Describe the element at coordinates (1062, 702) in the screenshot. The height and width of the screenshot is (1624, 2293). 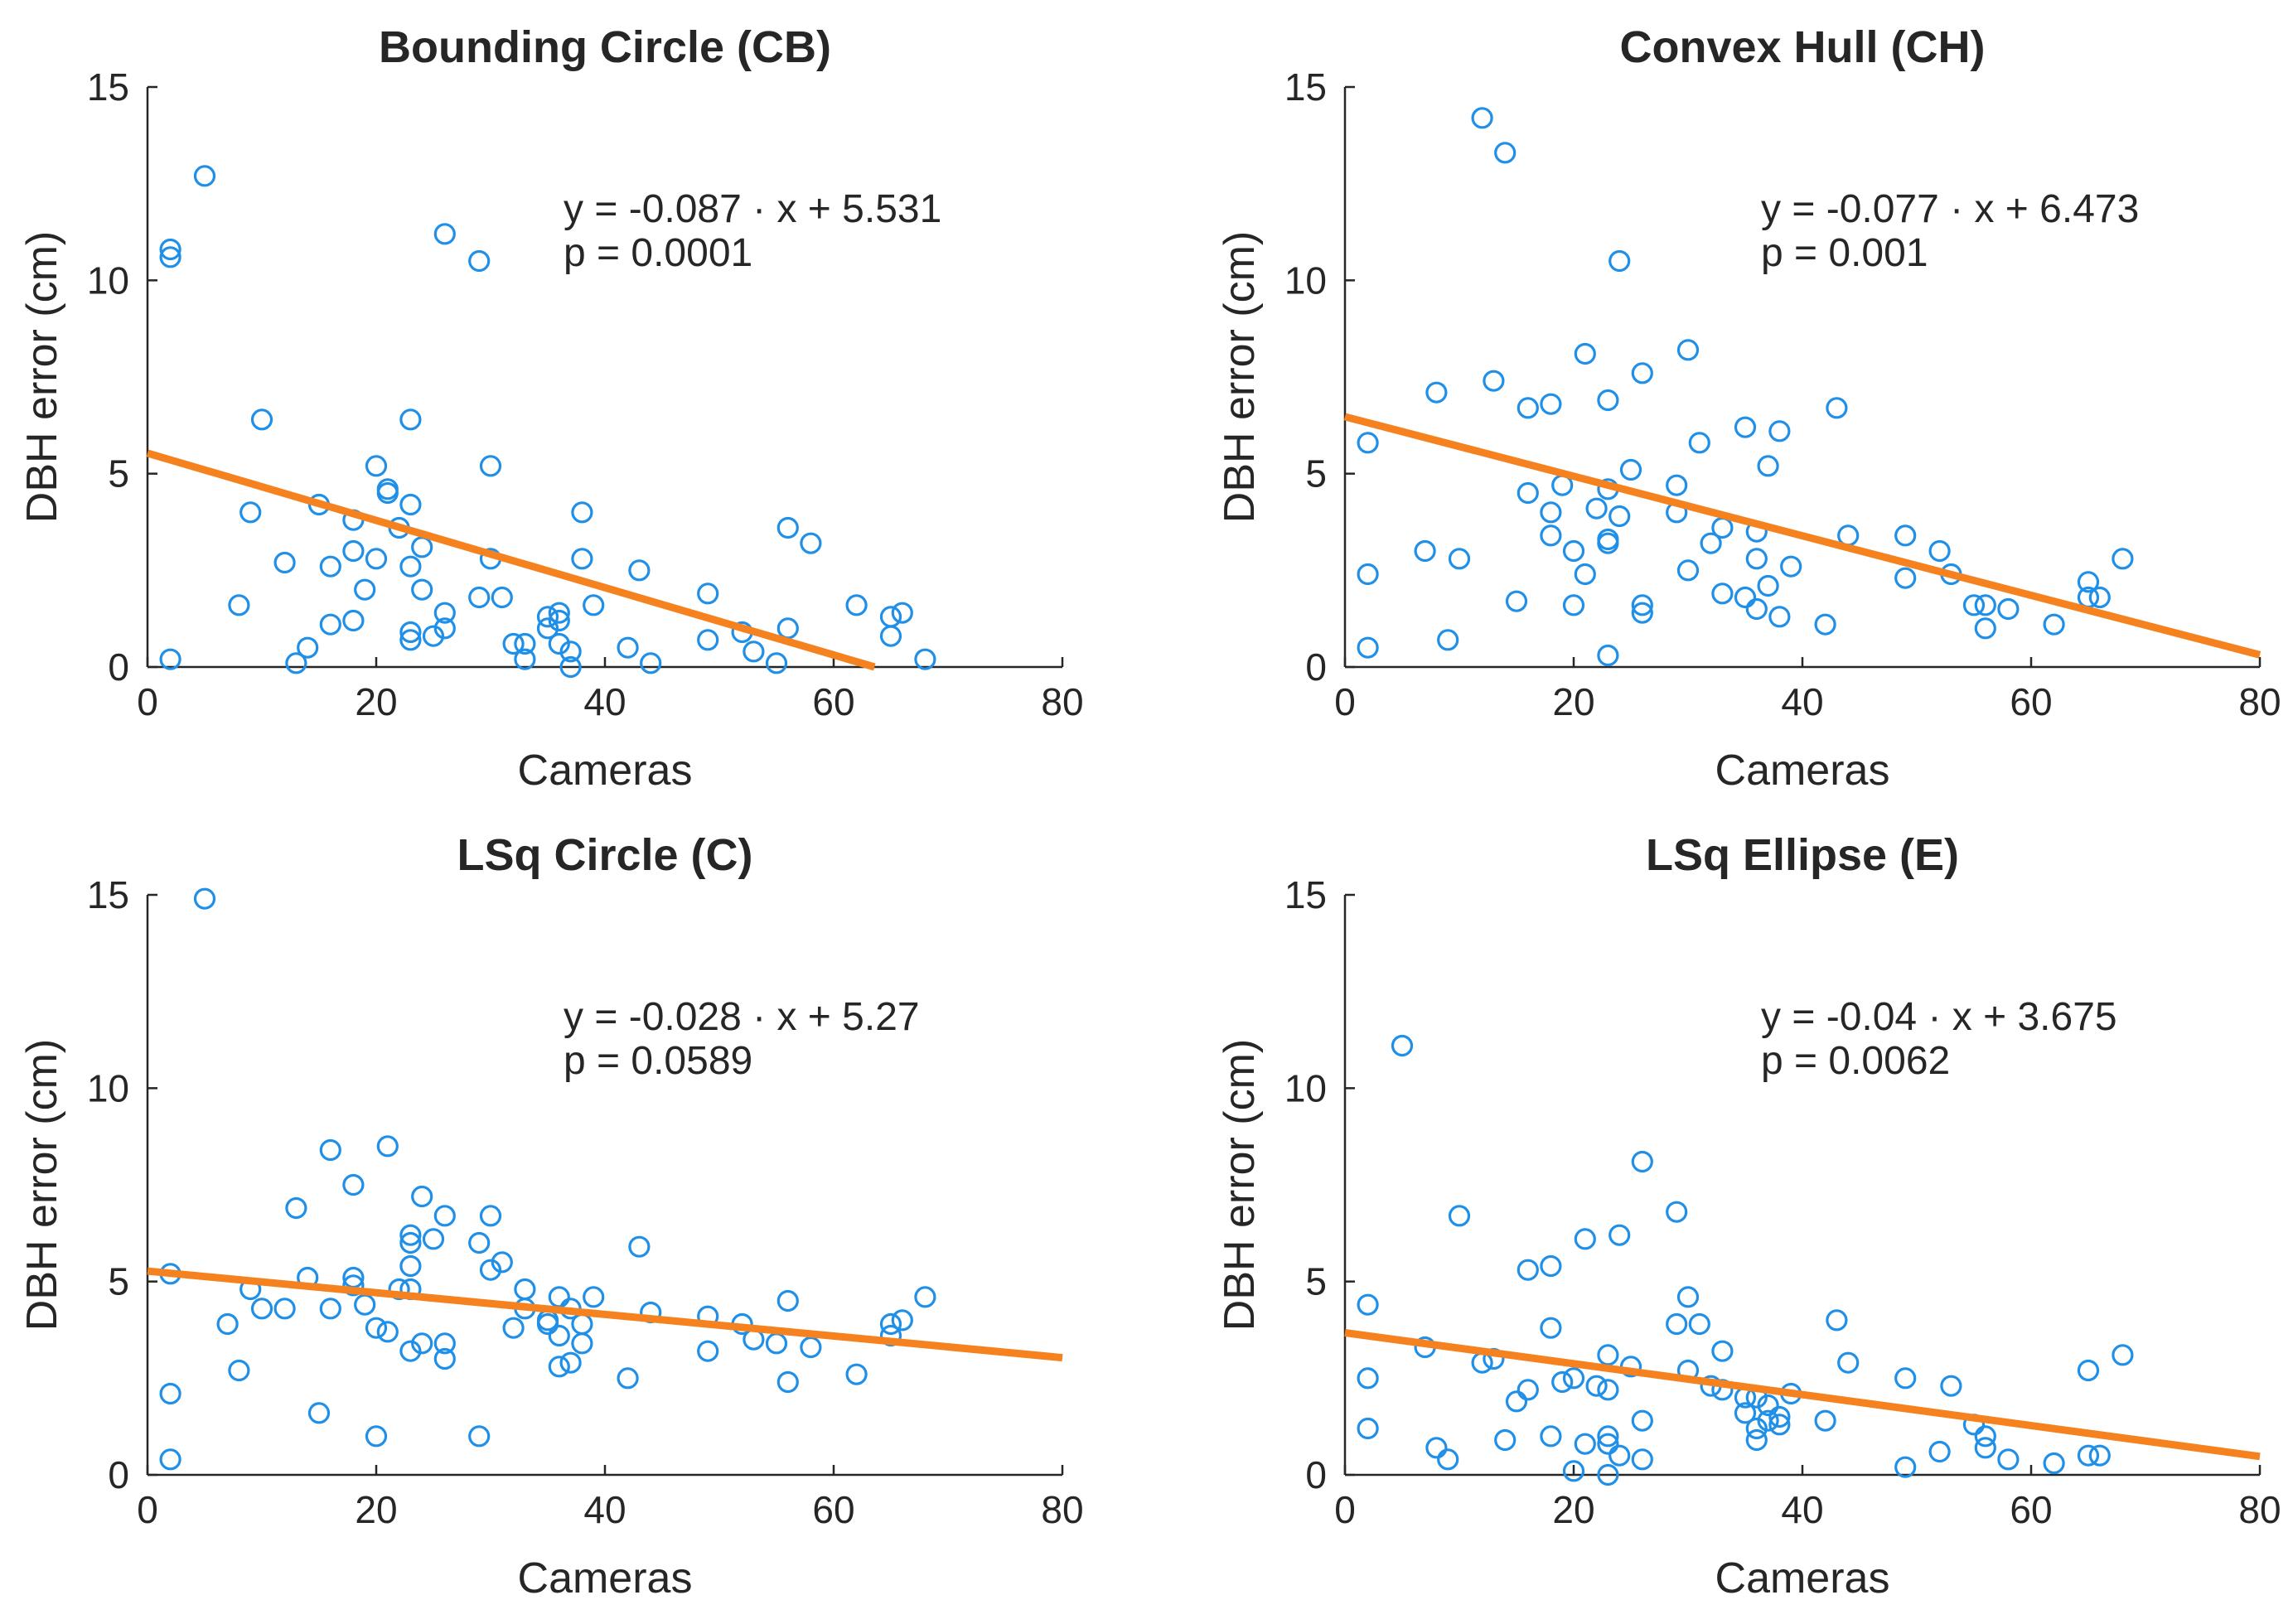
I see `x-tick-label: 80` at that location.